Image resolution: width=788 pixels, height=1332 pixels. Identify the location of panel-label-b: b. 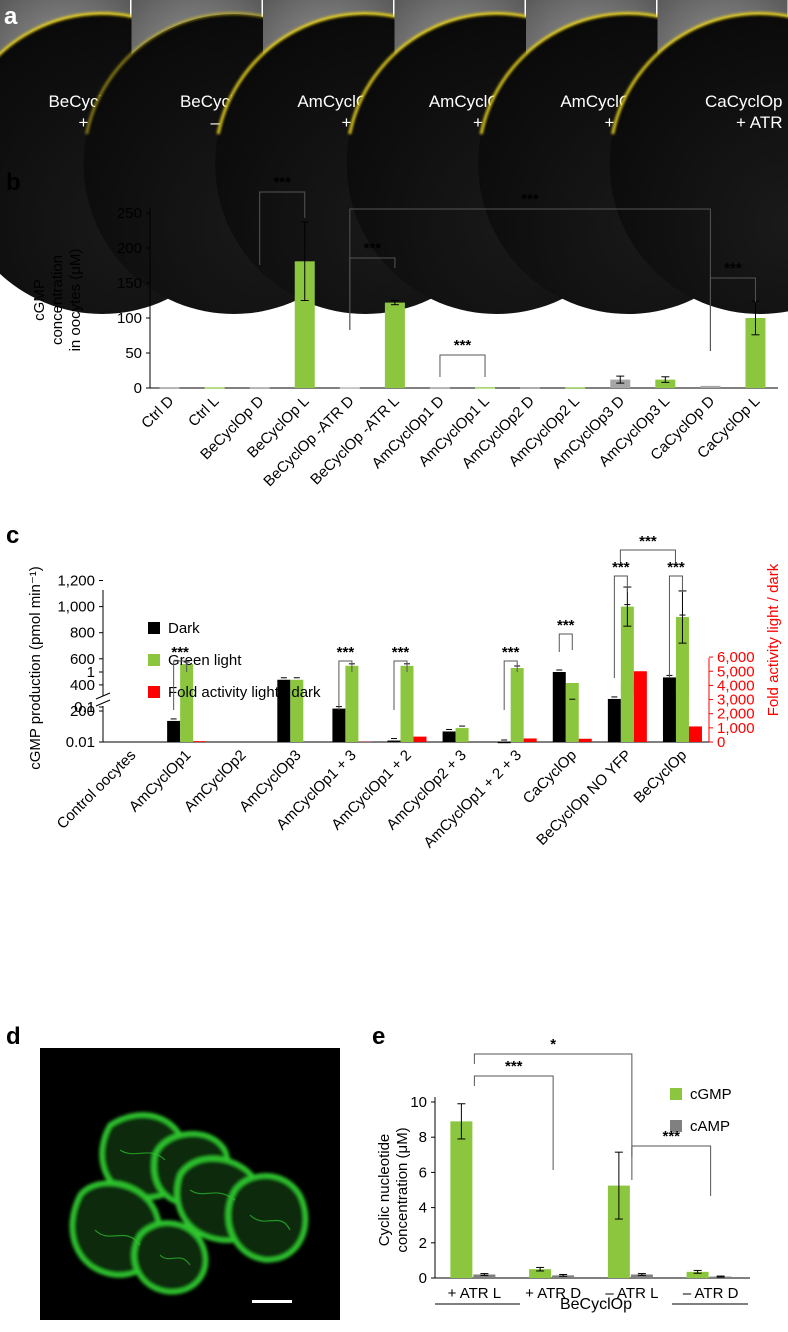
(13, 182).